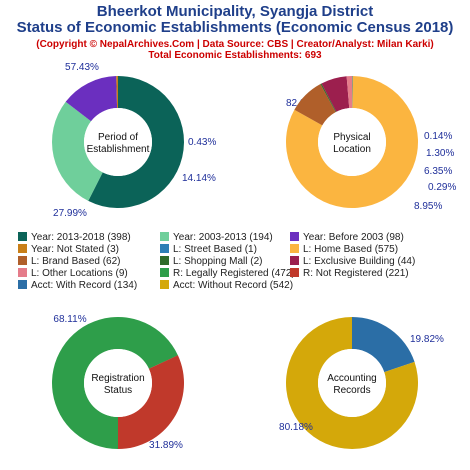 The width and height of the screenshot is (470, 470). I want to click on donut-center-label: Registration, so click(117, 378).